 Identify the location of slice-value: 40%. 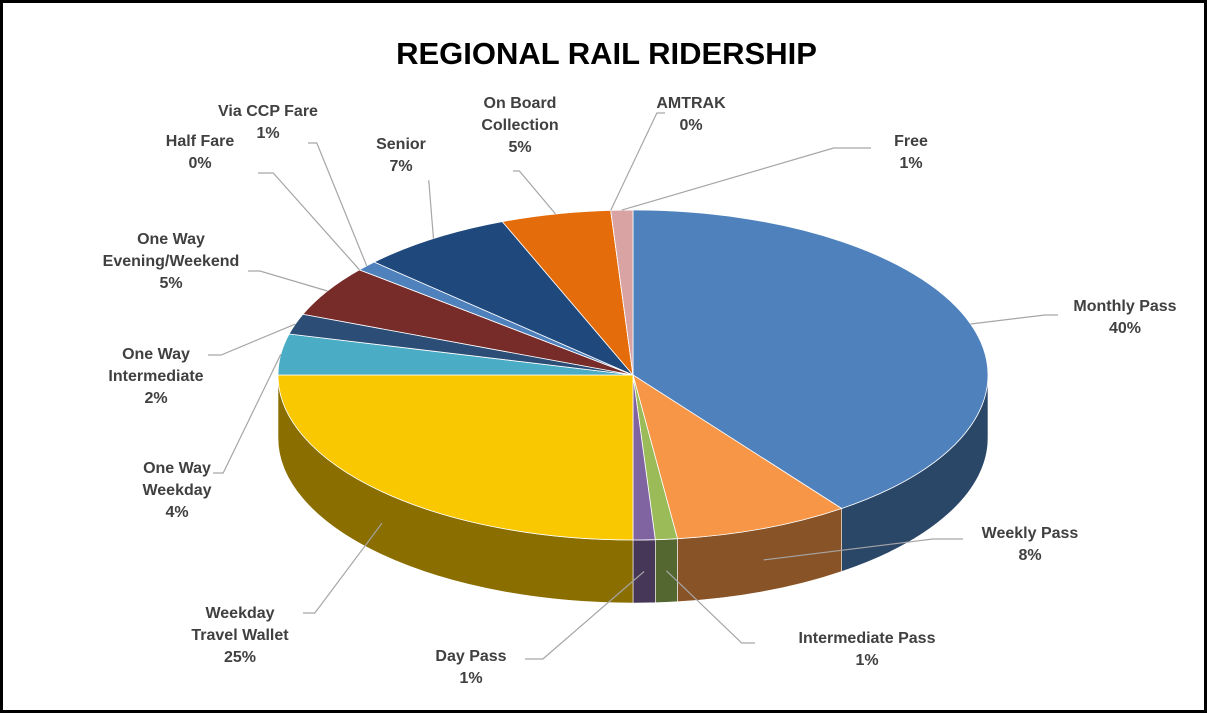
(1125, 328).